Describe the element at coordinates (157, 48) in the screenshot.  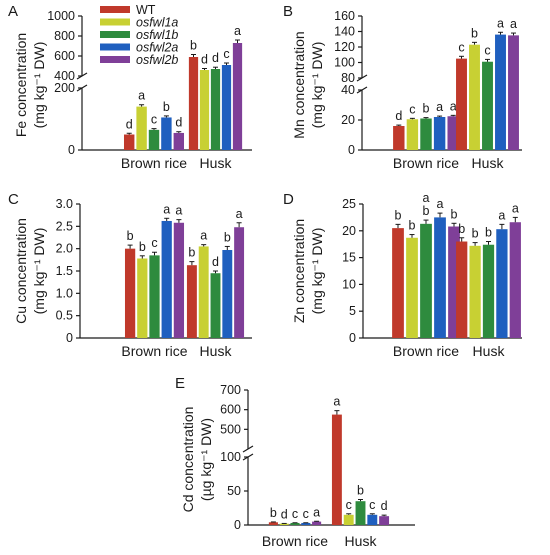
I see `legend-label: osfwl2a` at that location.